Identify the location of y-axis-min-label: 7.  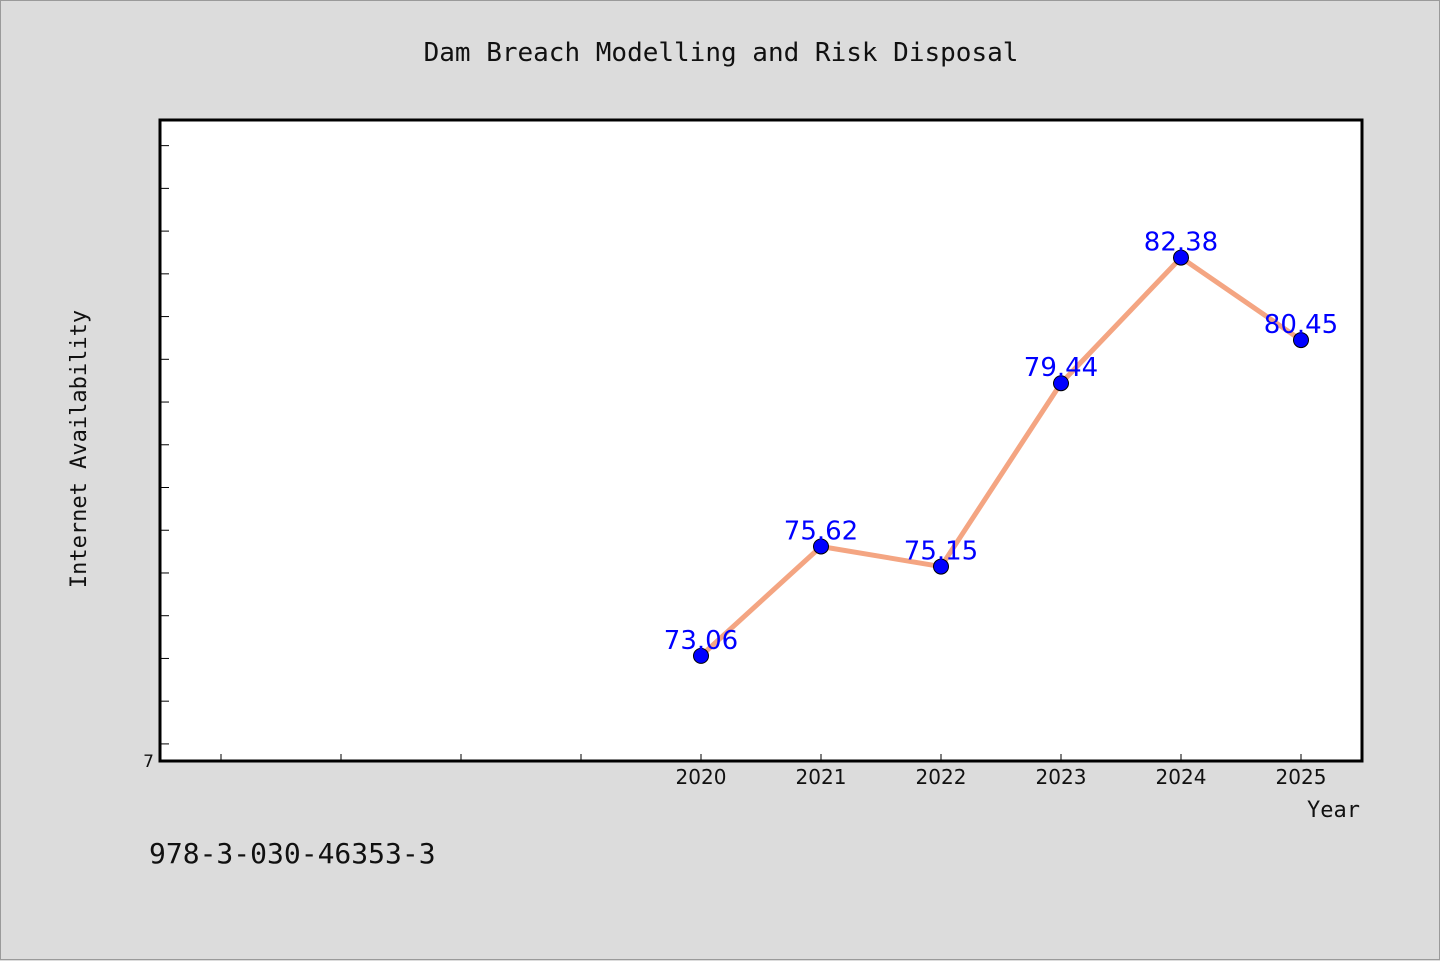
(148, 762).